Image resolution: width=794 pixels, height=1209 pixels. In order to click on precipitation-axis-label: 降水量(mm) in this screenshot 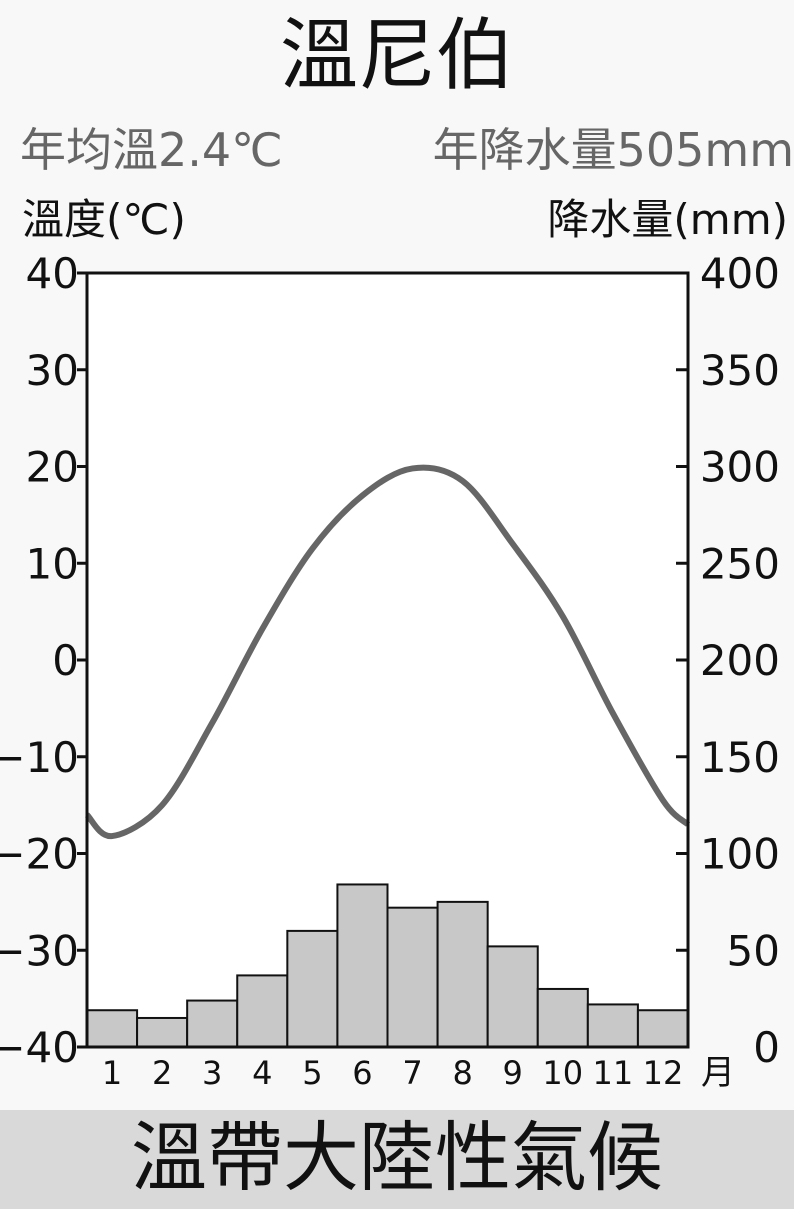, I will do `click(667, 219)`.